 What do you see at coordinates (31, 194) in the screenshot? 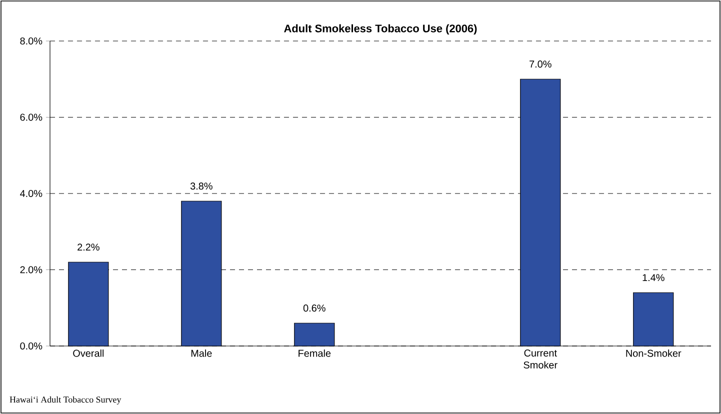
I see `y-tick-label: 4.0%` at bounding box center [31, 194].